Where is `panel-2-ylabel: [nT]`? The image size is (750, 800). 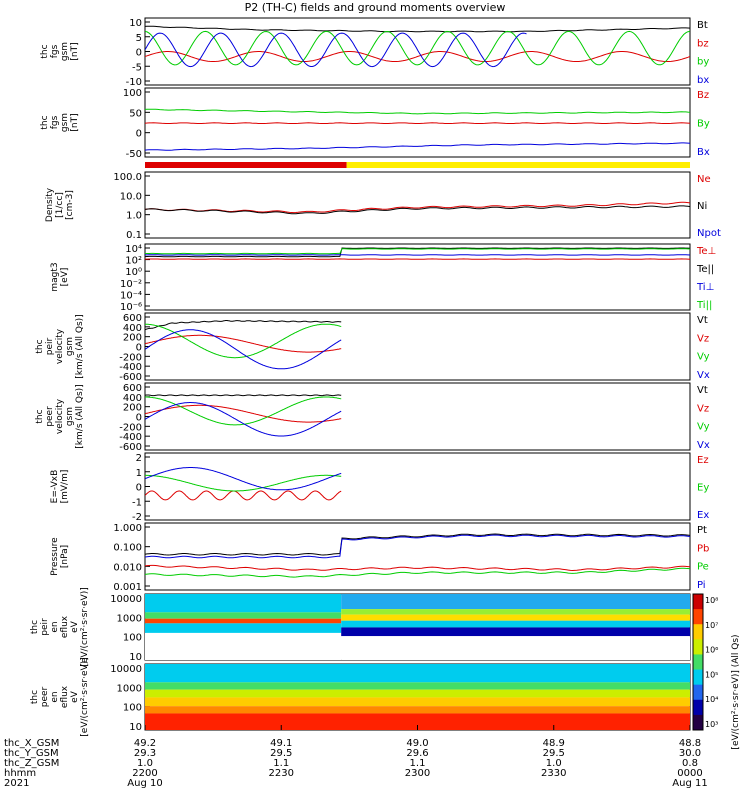
panel-2-ylabel: [nT] is located at coordinates (75, 122).